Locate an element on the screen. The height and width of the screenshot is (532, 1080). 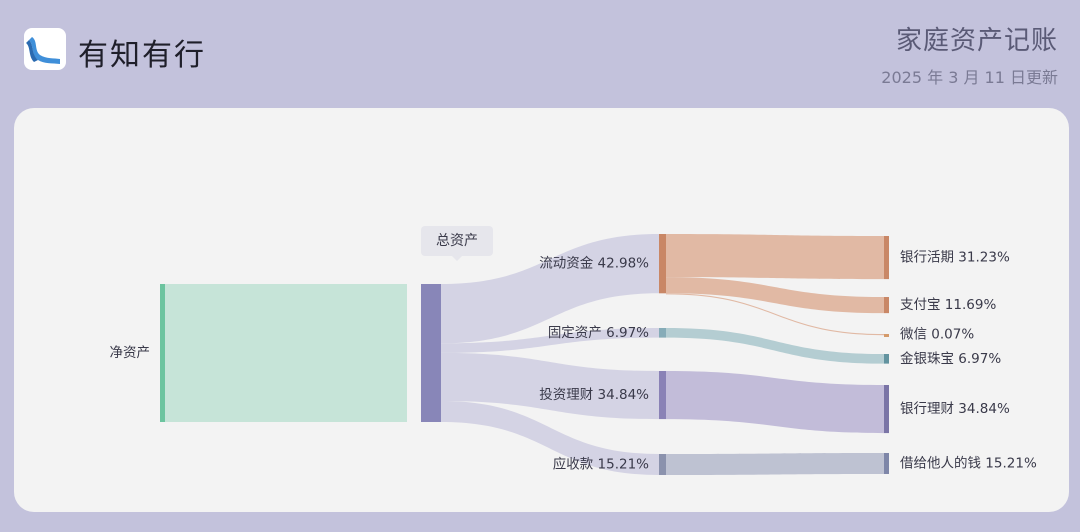
flow-liquid-bank_demand is located at coordinates (775, 257).